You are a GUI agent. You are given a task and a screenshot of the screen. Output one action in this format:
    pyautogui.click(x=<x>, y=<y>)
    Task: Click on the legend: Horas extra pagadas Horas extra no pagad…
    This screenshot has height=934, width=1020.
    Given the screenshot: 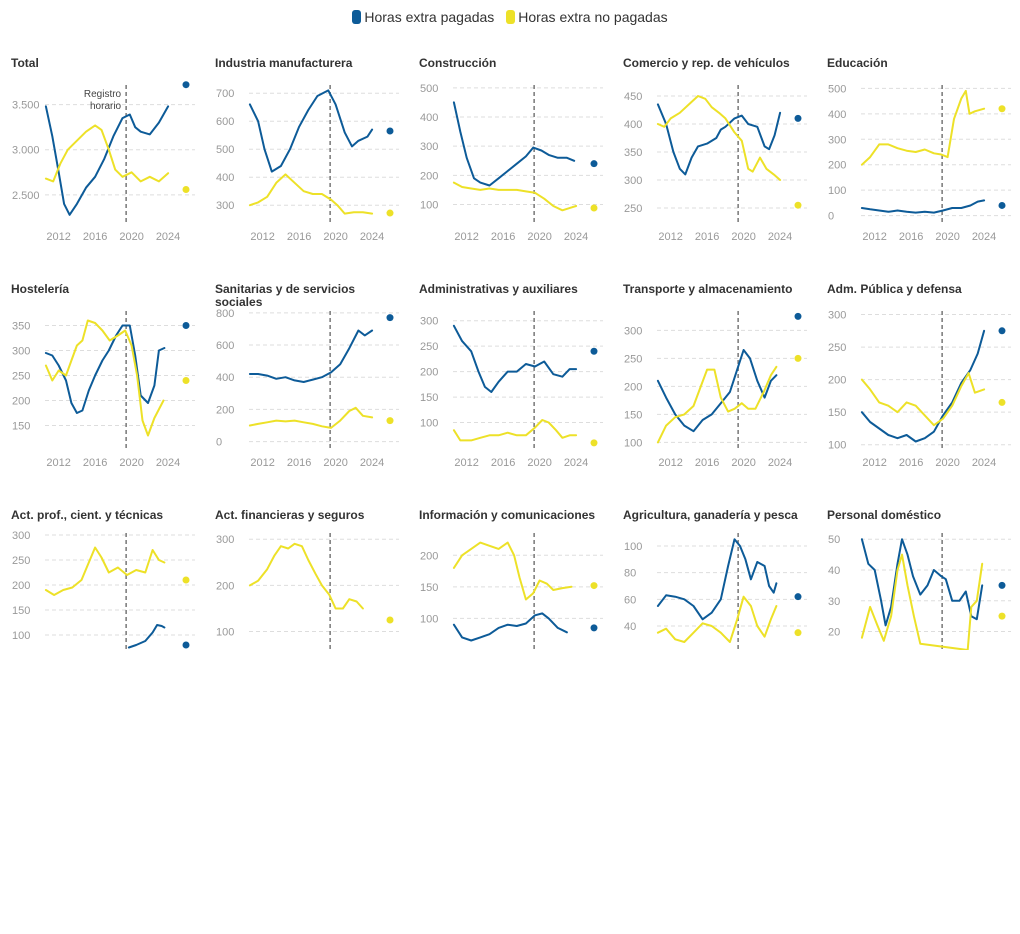 What is the action you would take?
    pyautogui.click(x=510, y=17)
    